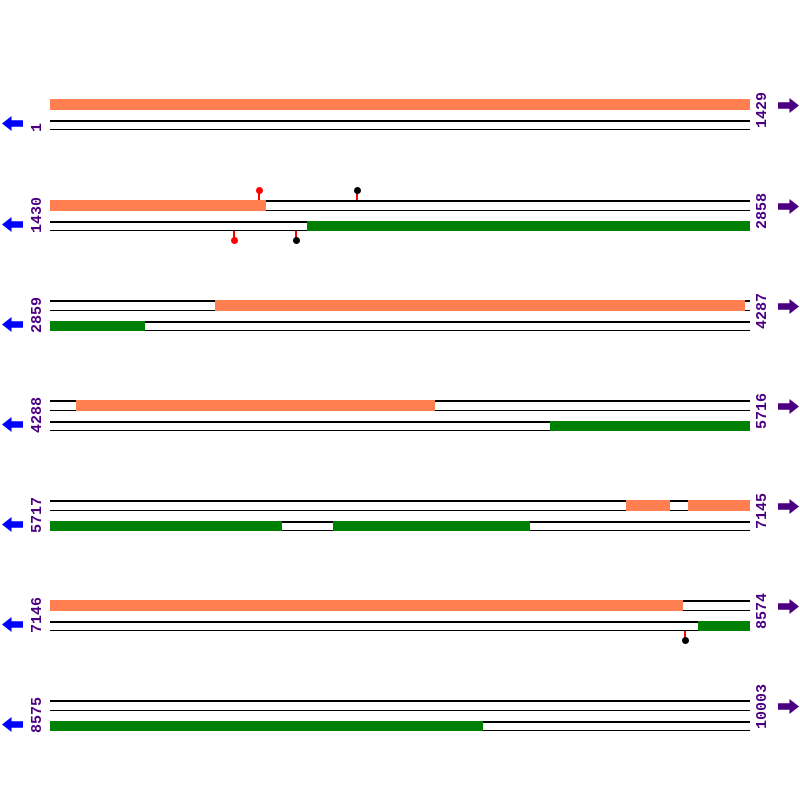  What do you see at coordinates (762, 610) in the screenshot?
I see `row-end-coordinate: 8574` at bounding box center [762, 610].